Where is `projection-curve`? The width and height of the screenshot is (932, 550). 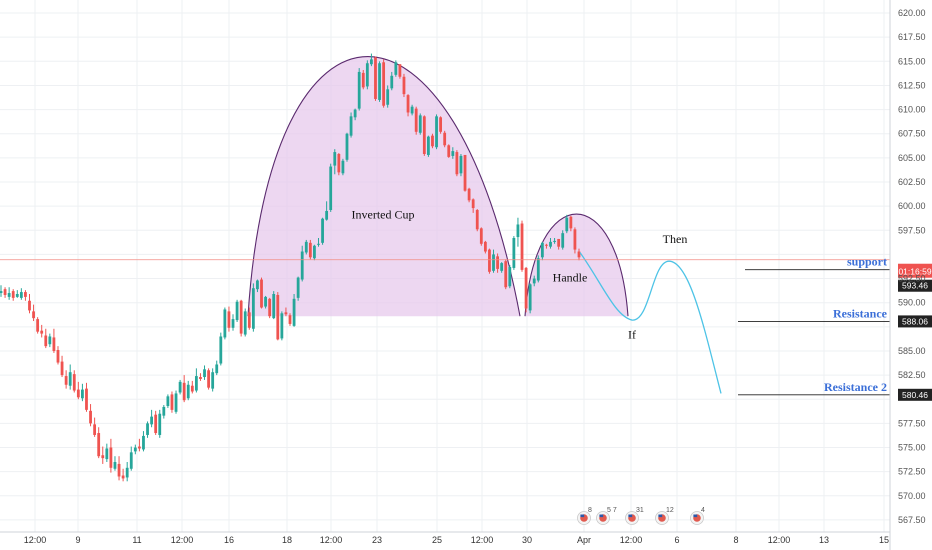
projection-curve is located at coordinates (650, 323).